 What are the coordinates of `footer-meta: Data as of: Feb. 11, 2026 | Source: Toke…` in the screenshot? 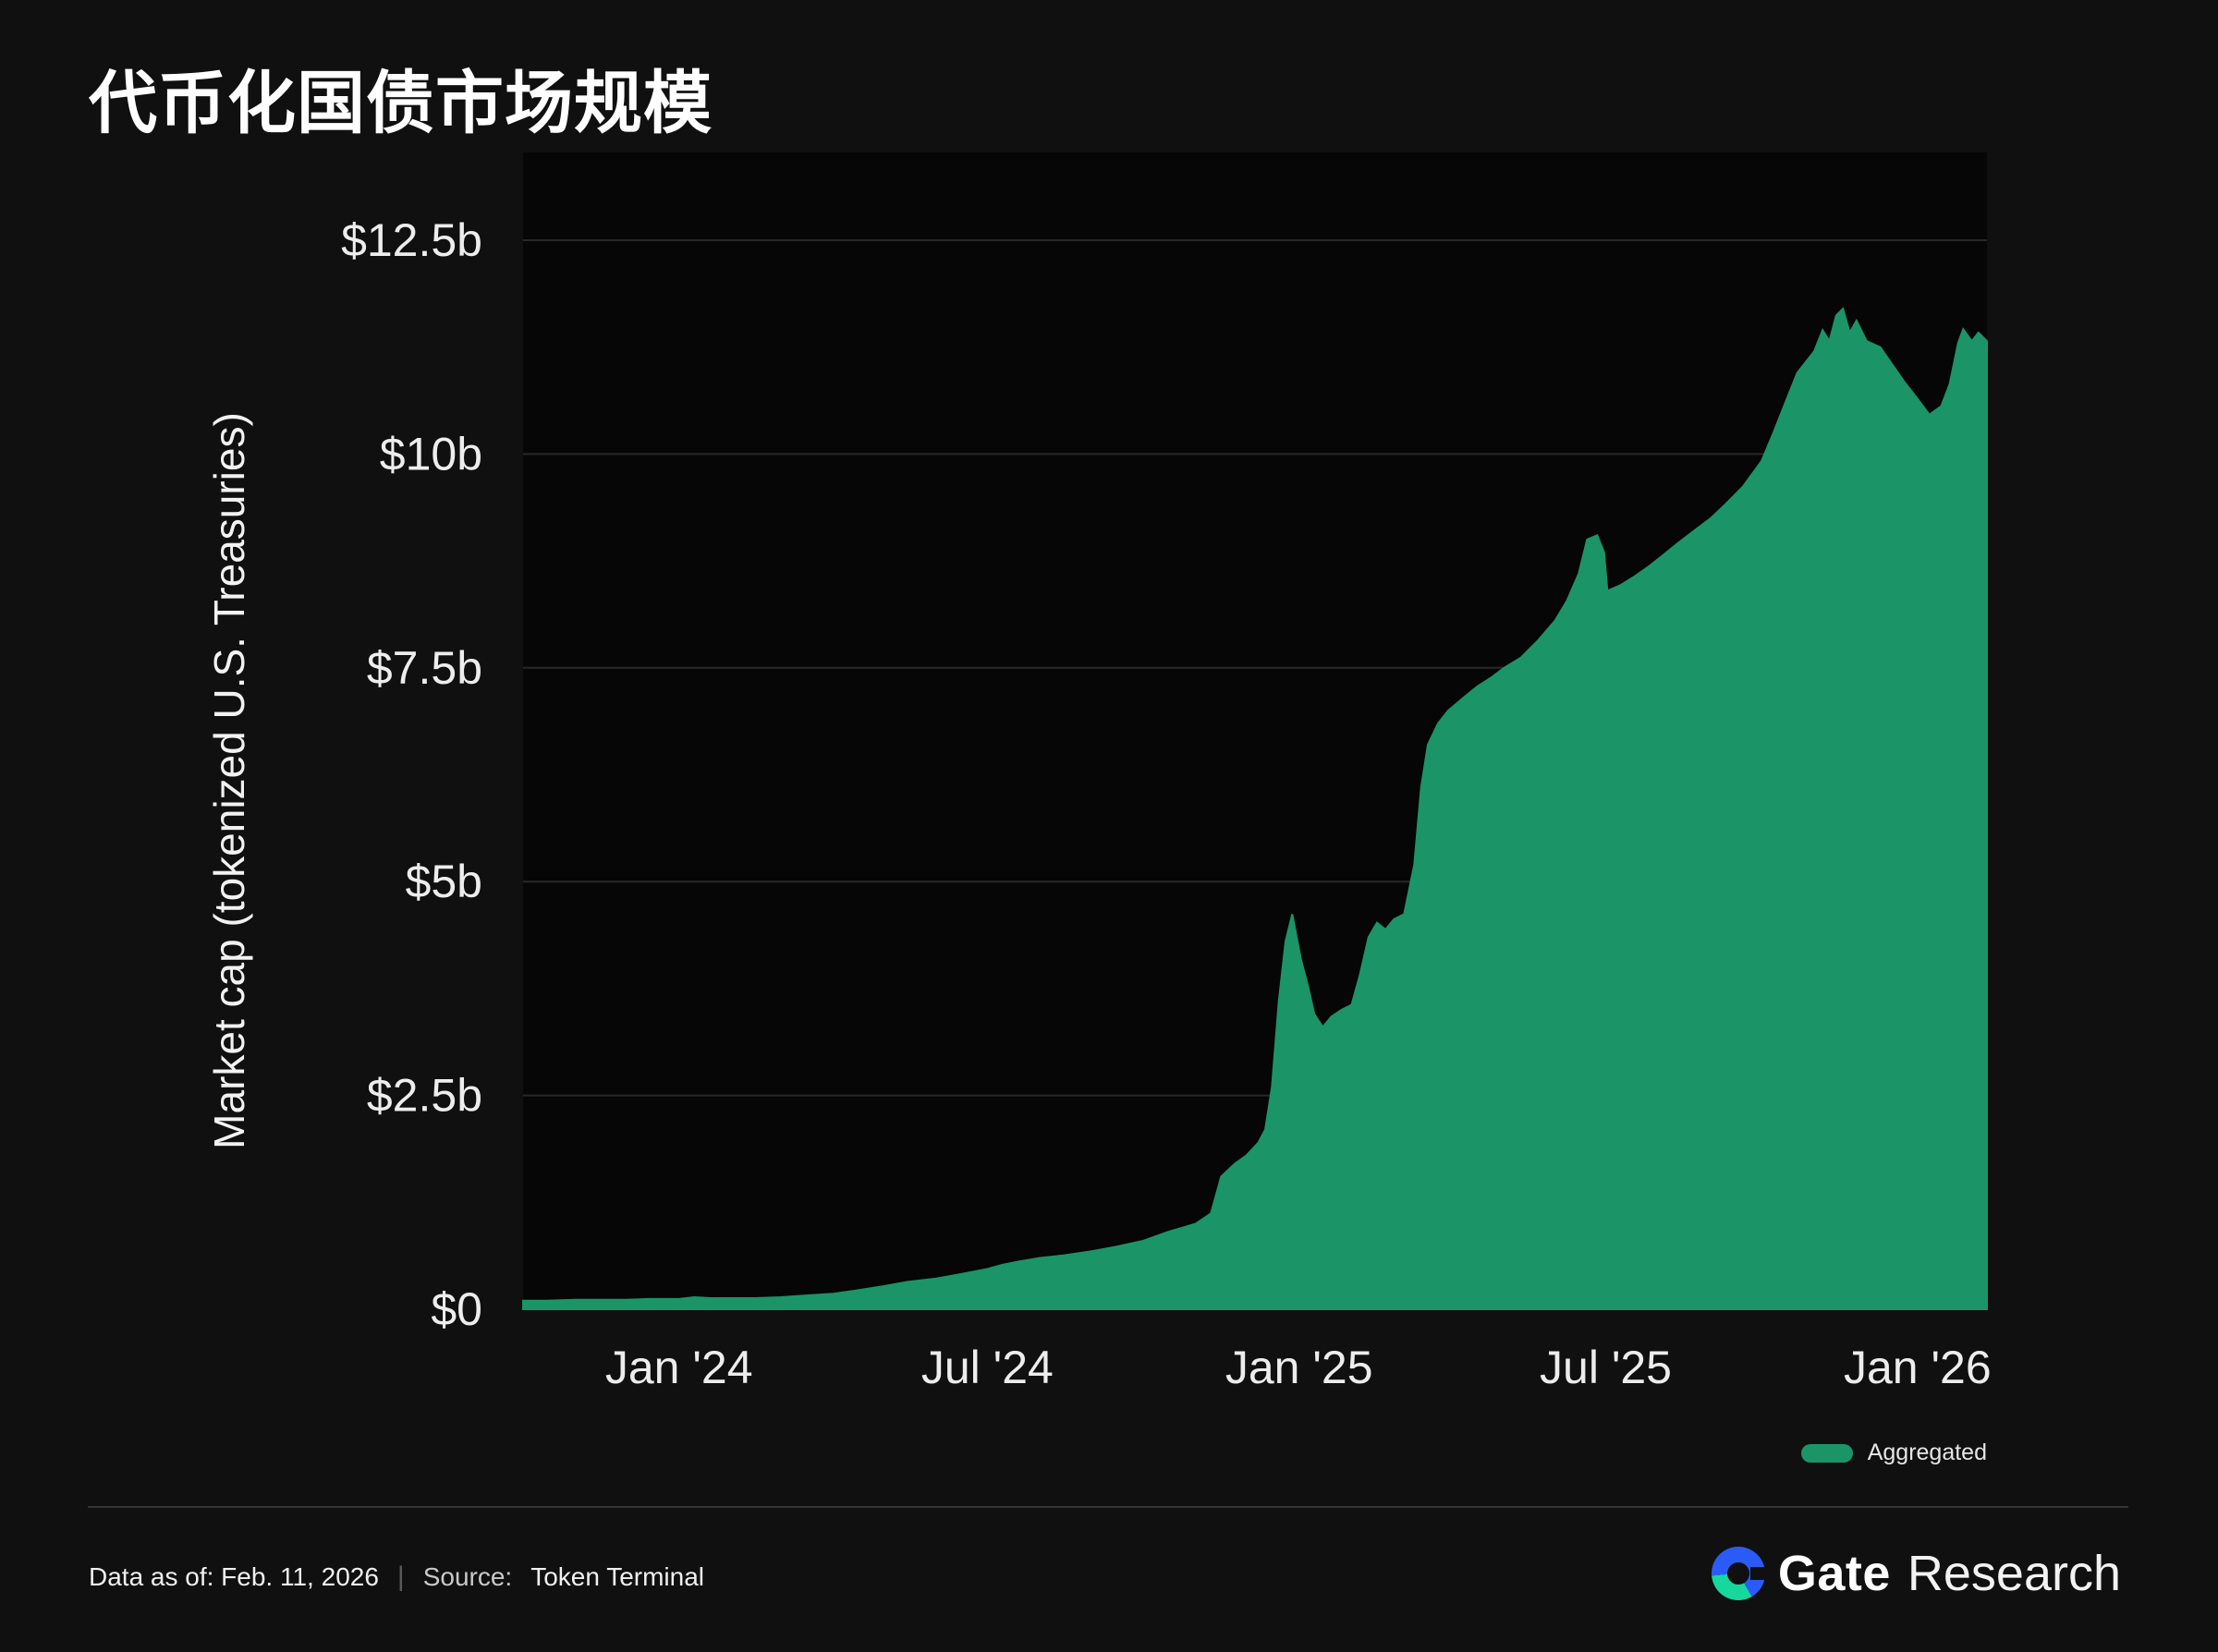 It's located at (396, 1577).